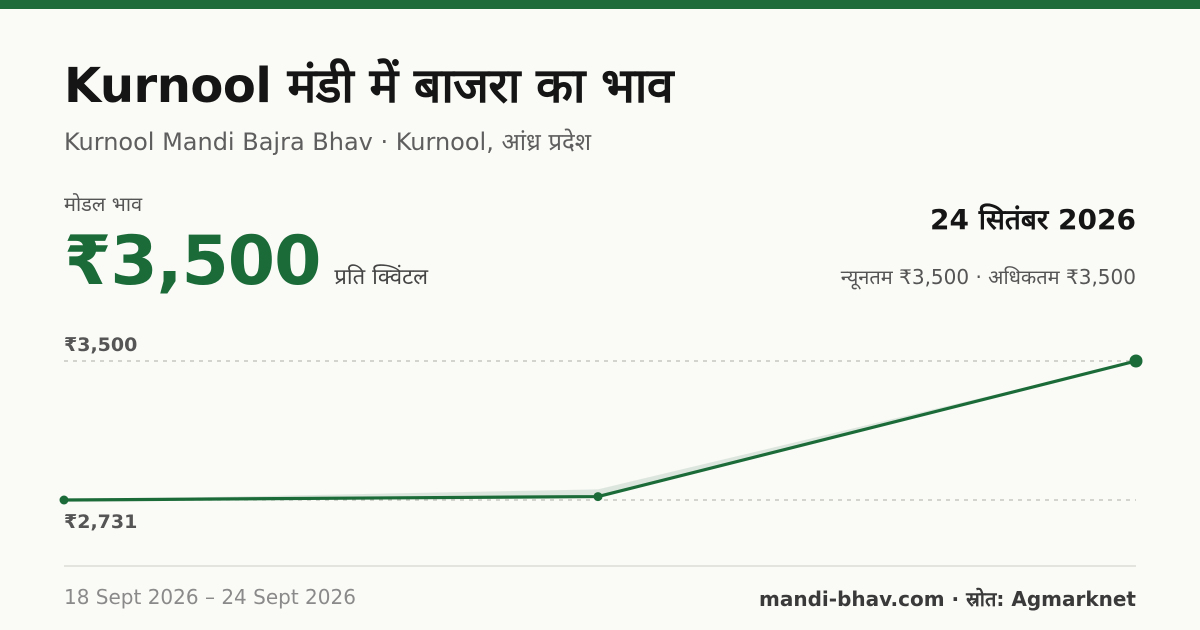  I want to click on top-accent-bar, so click(600, 4).